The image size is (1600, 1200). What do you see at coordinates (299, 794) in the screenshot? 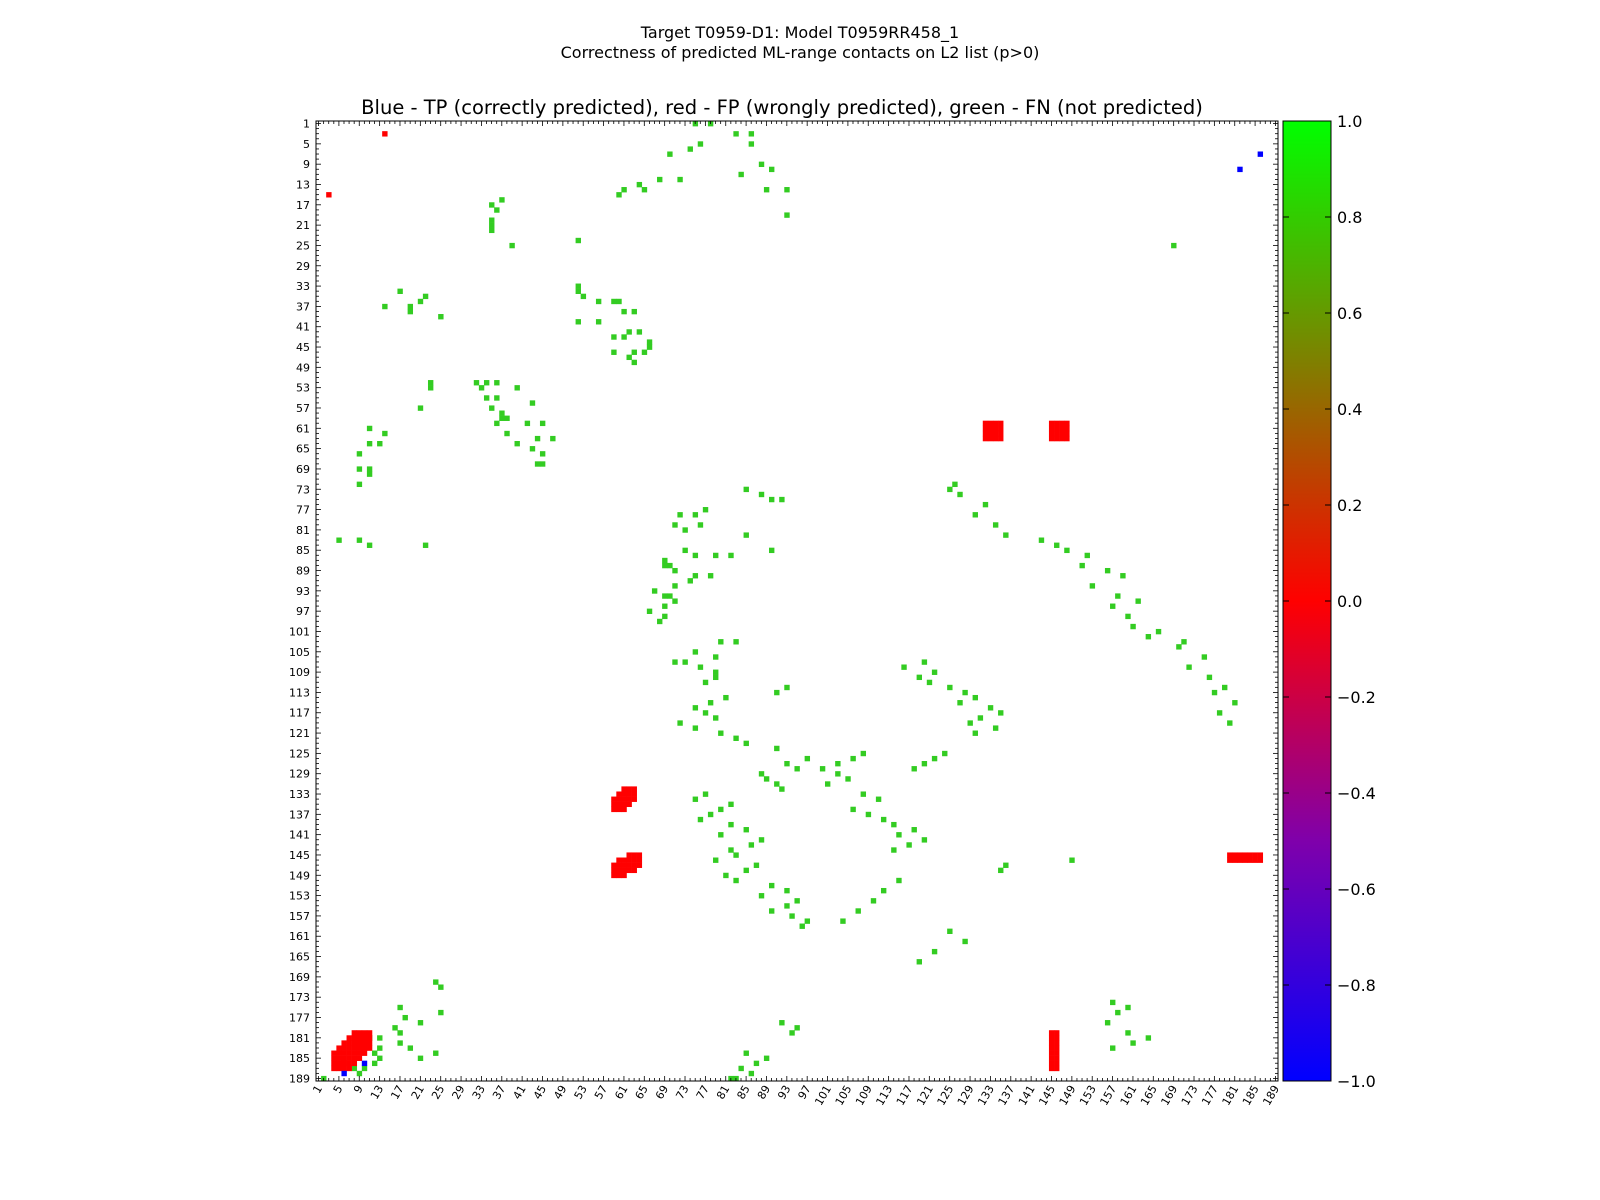
I see `y-tick-label: 133` at bounding box center [299, 794].